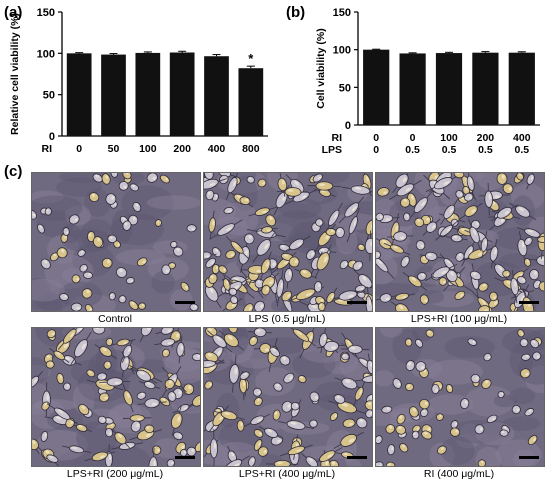 The width and height of the screenshot is (550, 488). Describe the element at coordinates (49, 96) in the screenshot. I see `y-tick-label: 50` at that location.